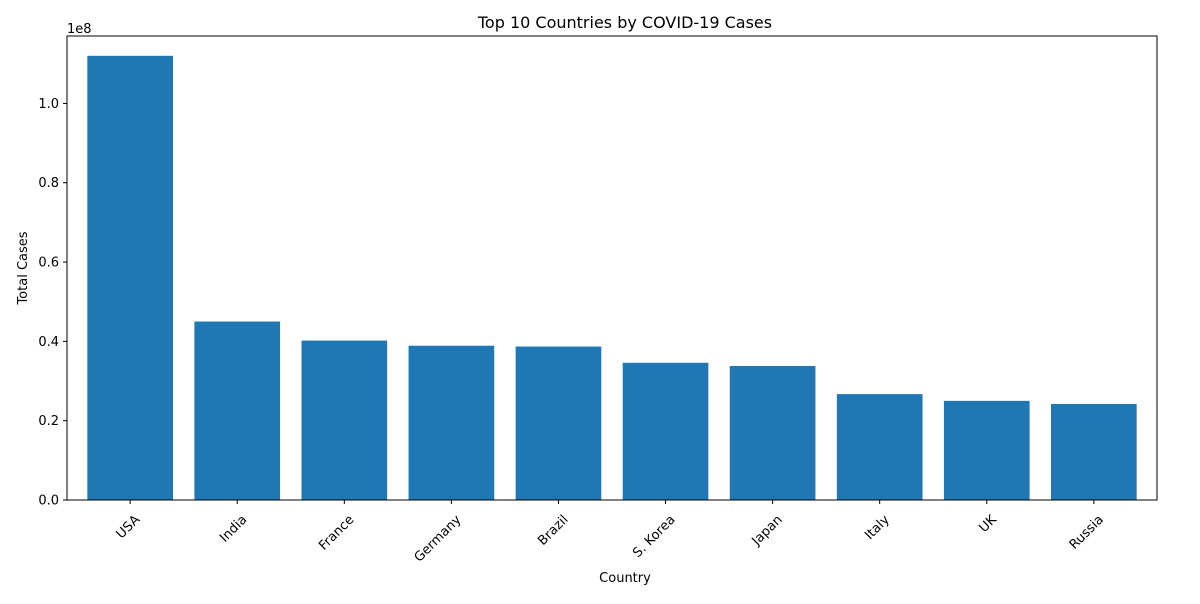 This screenshot has height=604, width=1200. What do you see at coordinates (767, 530) in the screenshot?
I see `x-tick-label: Japan` at bounding box center [767, 530].